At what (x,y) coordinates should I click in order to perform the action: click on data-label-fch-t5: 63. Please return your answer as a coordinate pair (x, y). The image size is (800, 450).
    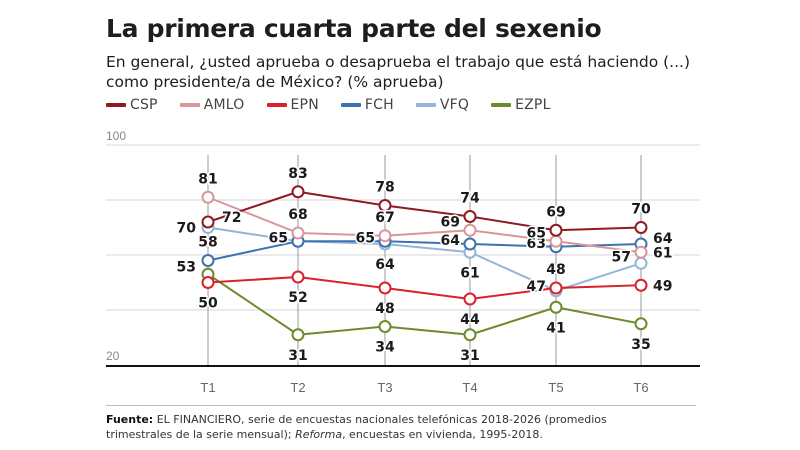
    Looking at the image, I should click on (536, 244).